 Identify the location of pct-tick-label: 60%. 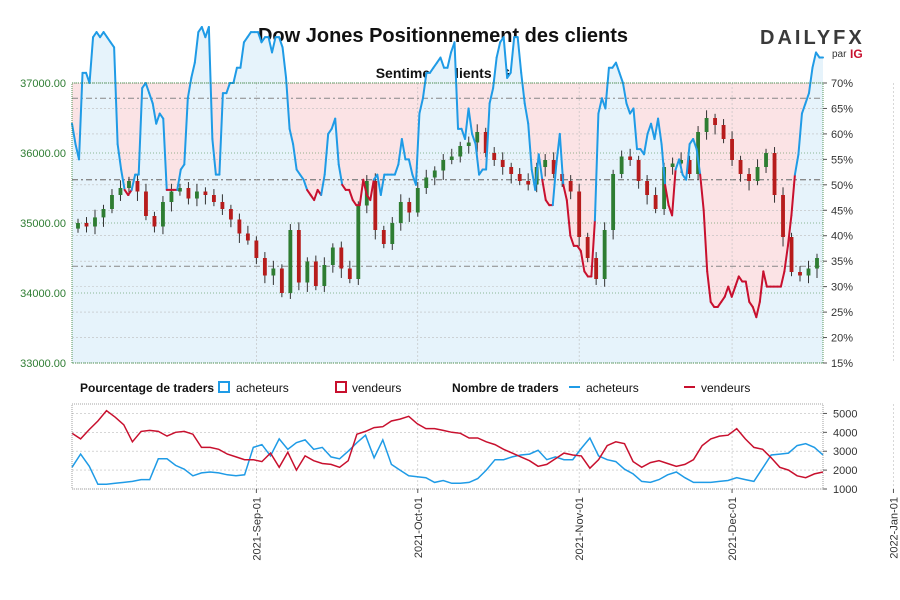
(842, 135).